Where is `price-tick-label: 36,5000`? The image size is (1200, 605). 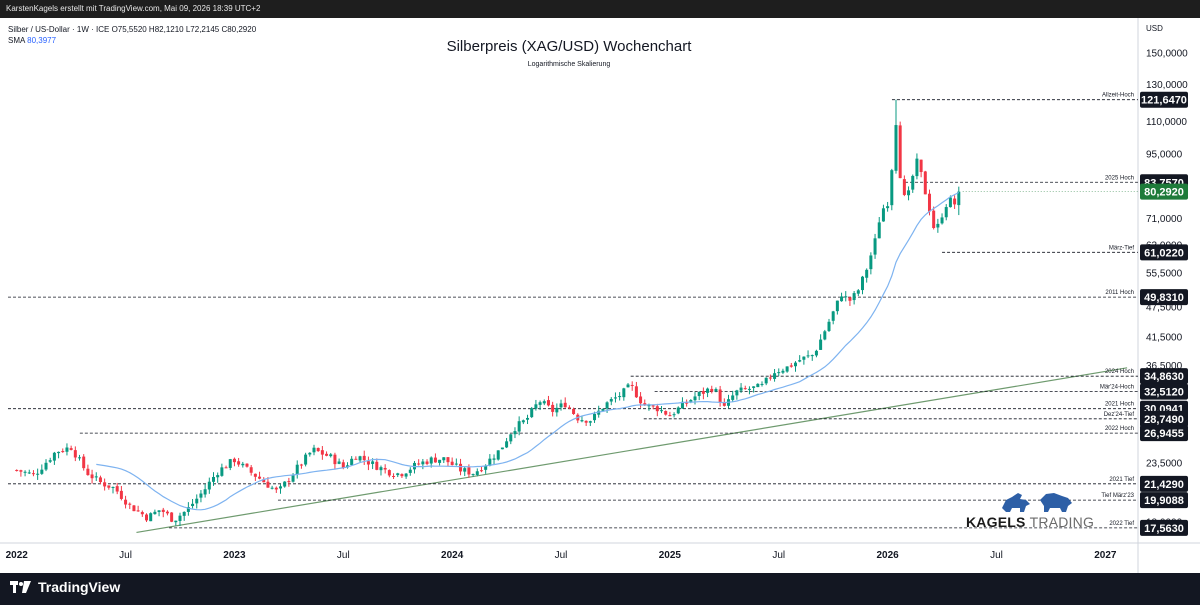
price-tick-label: 36,5000 is located at coordinates (1164, 366).